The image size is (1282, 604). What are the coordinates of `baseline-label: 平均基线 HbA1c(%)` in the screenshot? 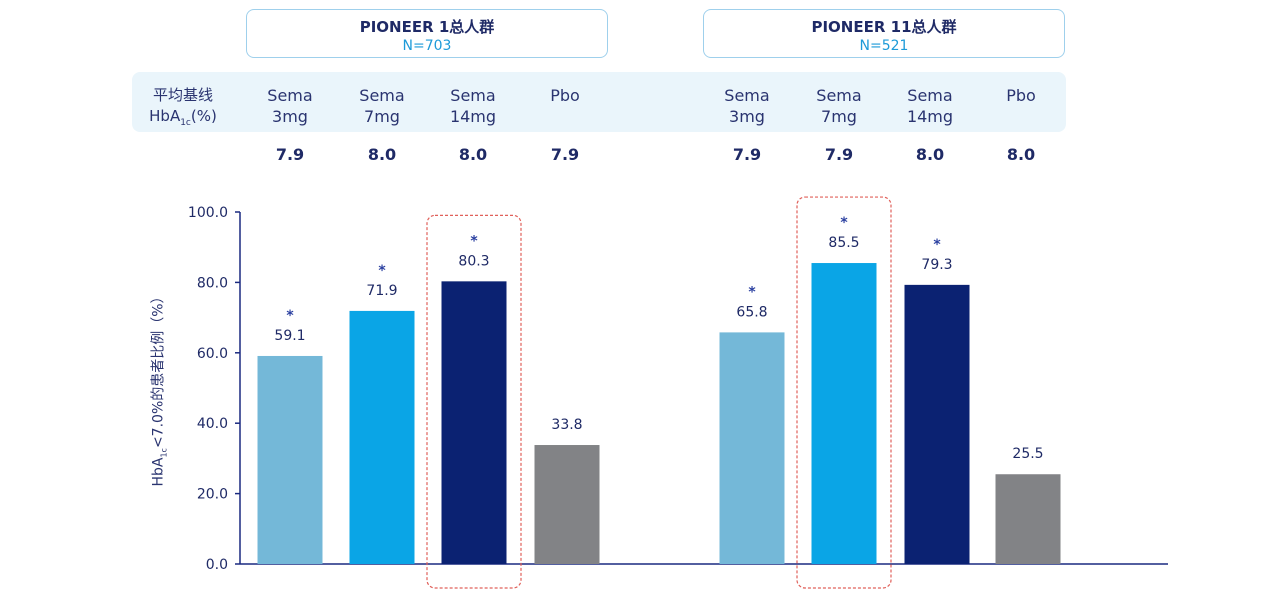 It's located at (183, 109).